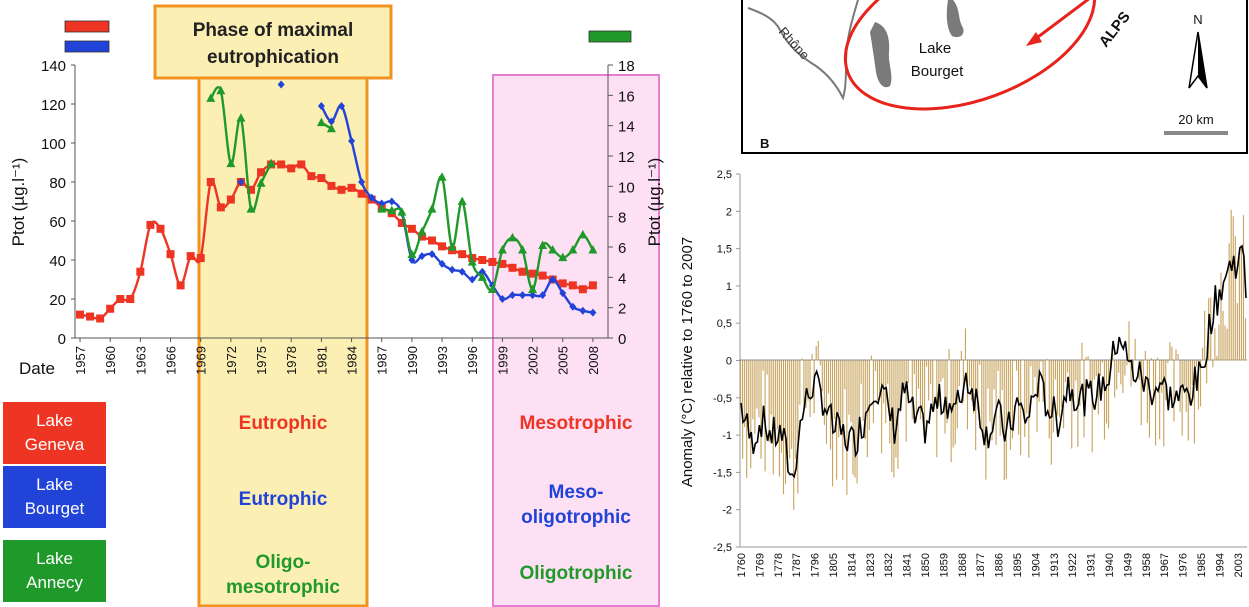 This screenshot has width=1249, height=607. What do you see at coordinates (563, 360) in the screenshot?
I see `x-tick-label: 2005` at bounding box center [563, 360].